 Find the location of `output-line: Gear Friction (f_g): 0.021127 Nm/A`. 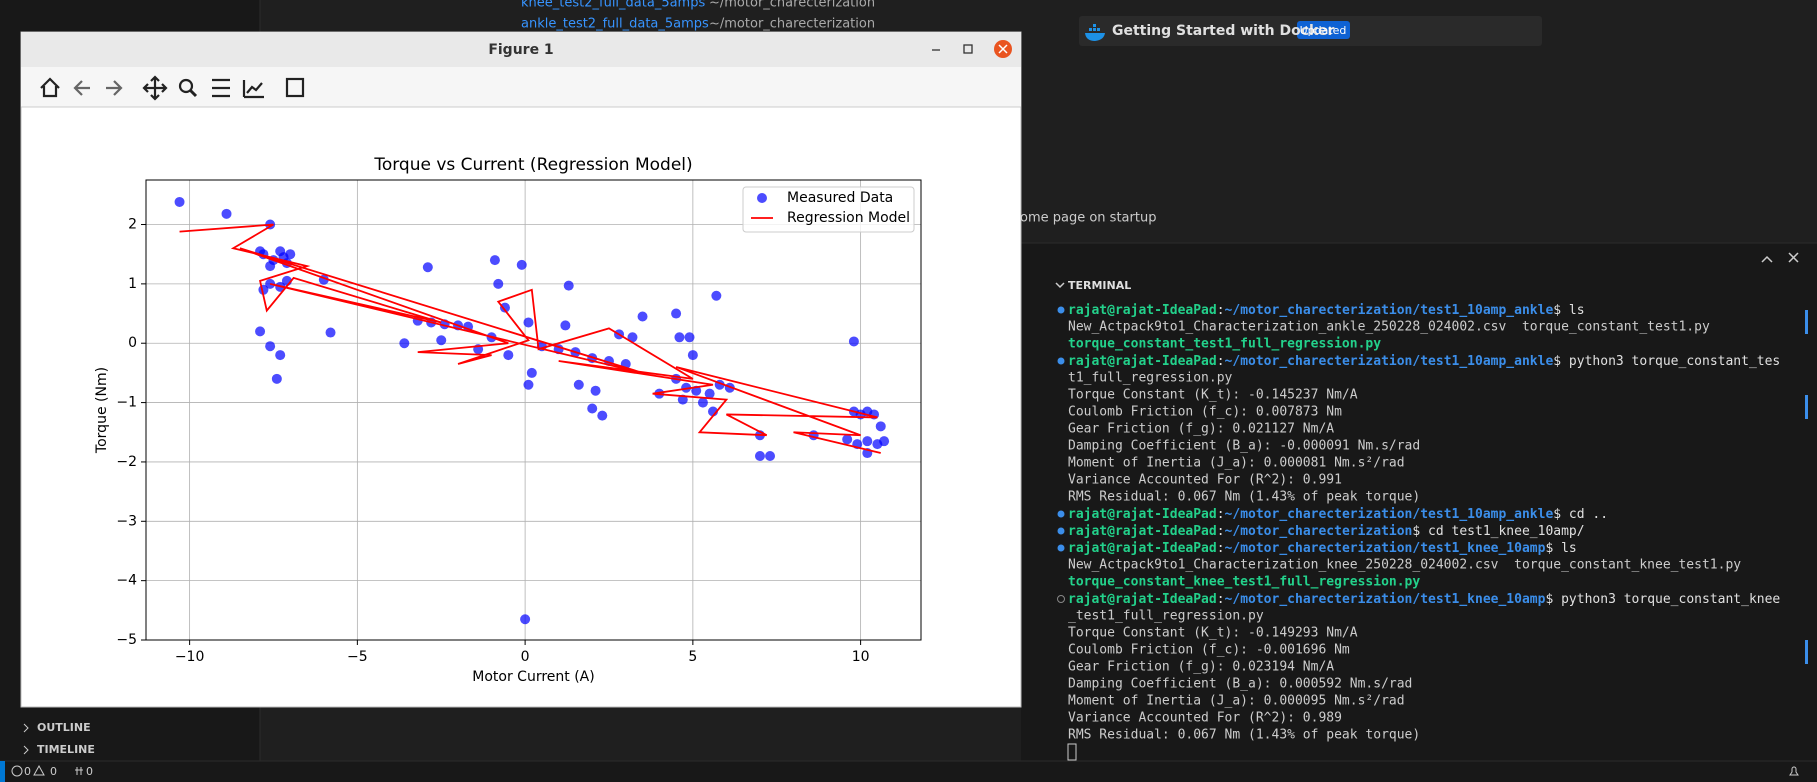

output-line: Gear Friction (f_g): 0.021127 Nm/A is located at coordinates (1201, 429).